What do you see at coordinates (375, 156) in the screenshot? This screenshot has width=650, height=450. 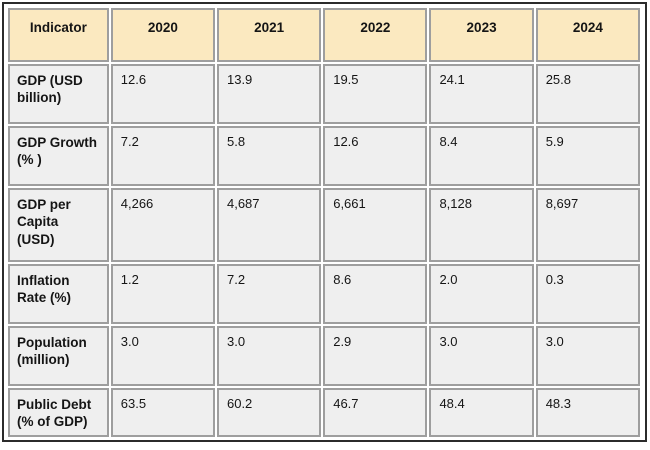 I see `cell-gdp-growth-2022: 12.6` at bounding box center [375, 156].